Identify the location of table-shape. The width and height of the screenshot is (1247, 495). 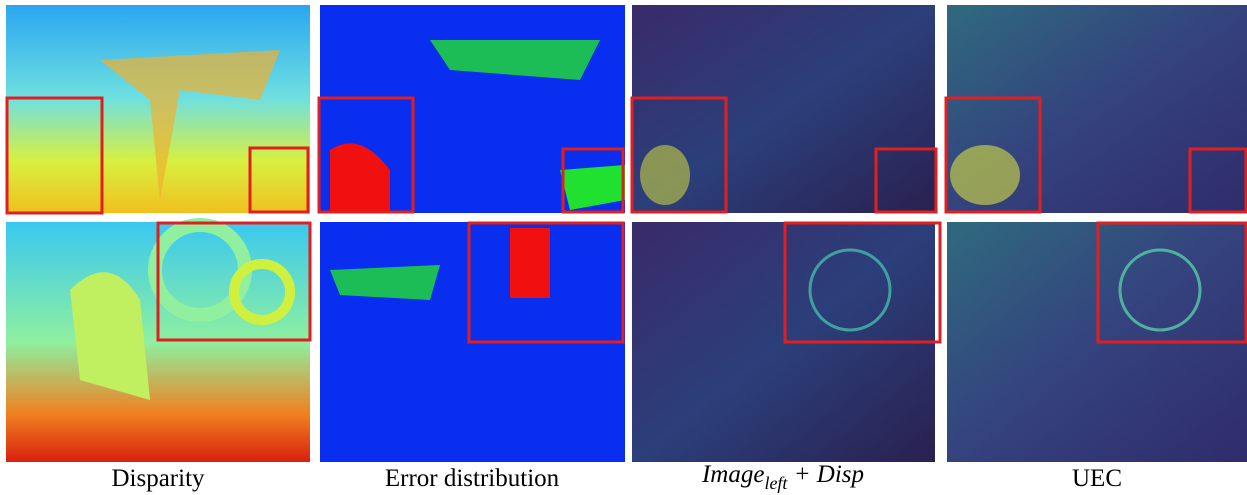
(190, 125).